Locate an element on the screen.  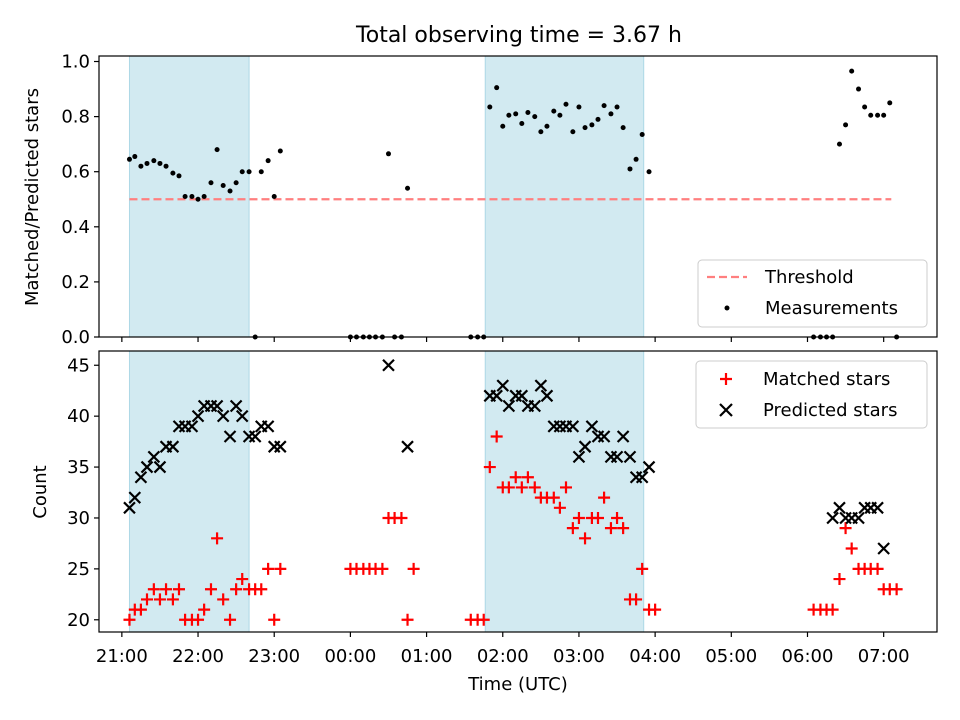
figure-title: Total observing time = 3.67 h is located at coordinates (518, 35).